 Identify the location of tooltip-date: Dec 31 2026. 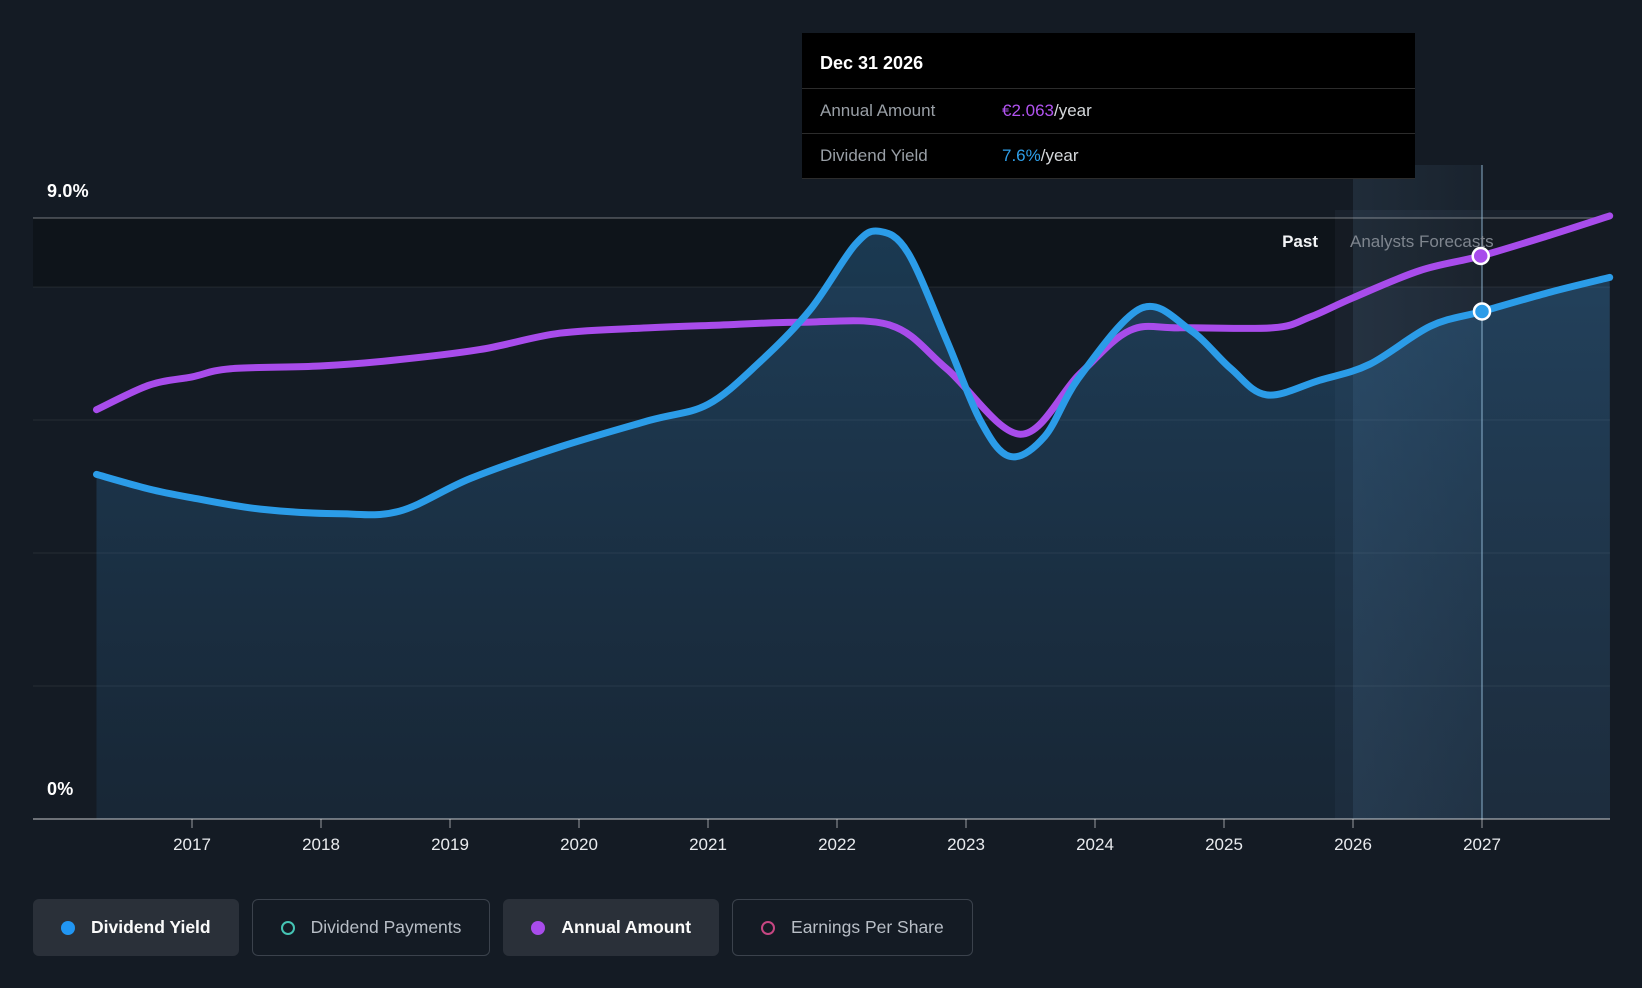
(872, 63).